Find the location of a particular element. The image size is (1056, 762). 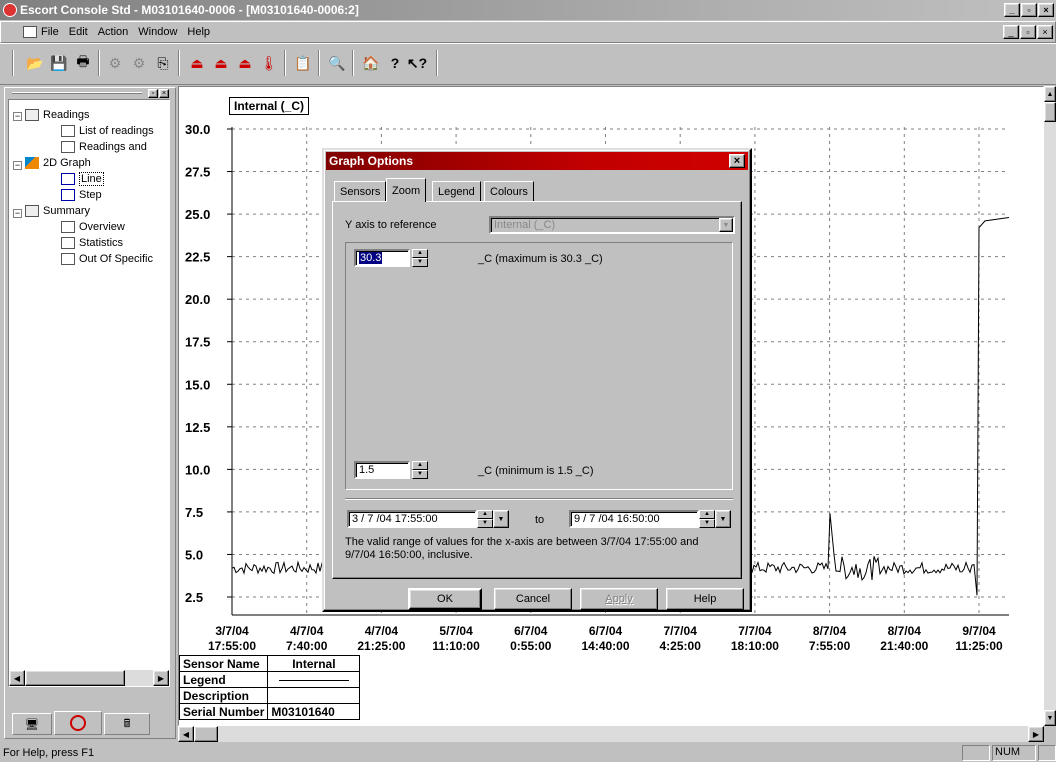

table-row: Sensor Name Internal is located at coordinates (269, 663).